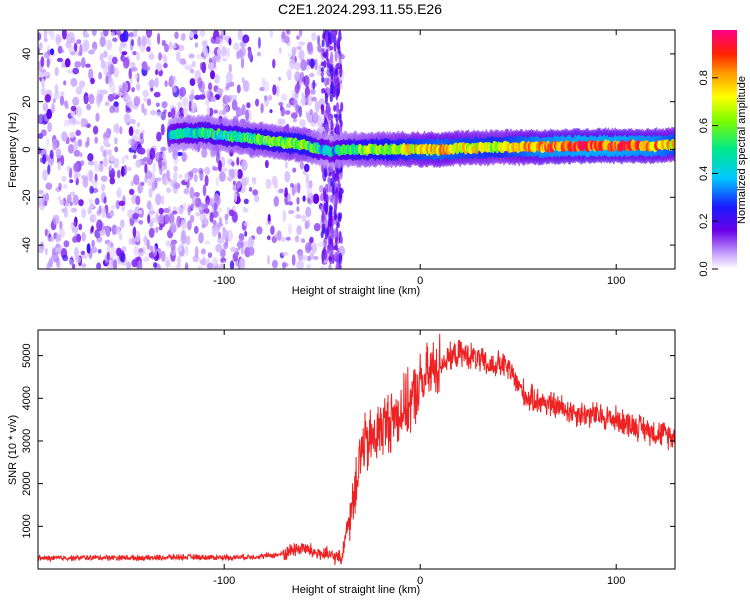 This screenshot has width=750, height=600. What do you see at coordinates (673, 144) in the screenshot?
I see `heatmap-ridge-cell` at bounding box center [673, 144].